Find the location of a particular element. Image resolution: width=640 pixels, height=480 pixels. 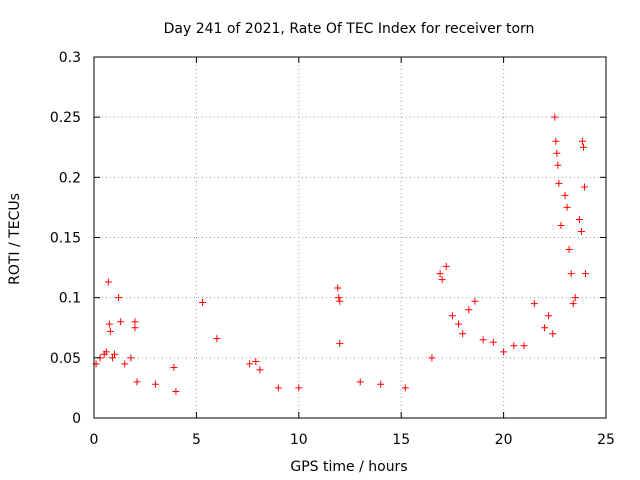

x-axis-label: GPS time / hours is located at coordinates (348, 467).